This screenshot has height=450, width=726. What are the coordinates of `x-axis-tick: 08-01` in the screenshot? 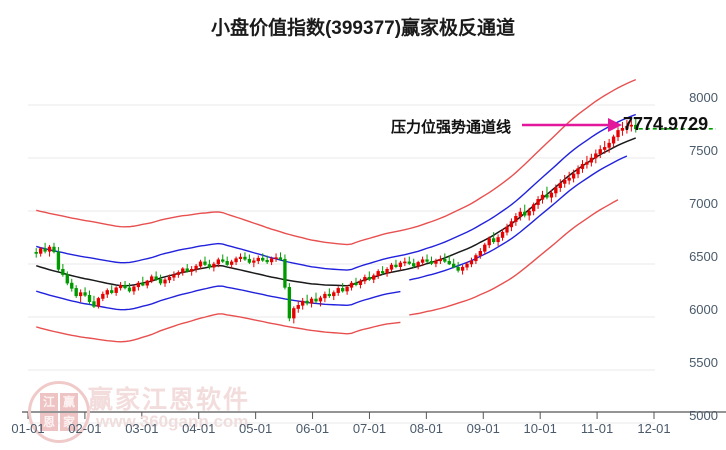 It's located at (426, 428).